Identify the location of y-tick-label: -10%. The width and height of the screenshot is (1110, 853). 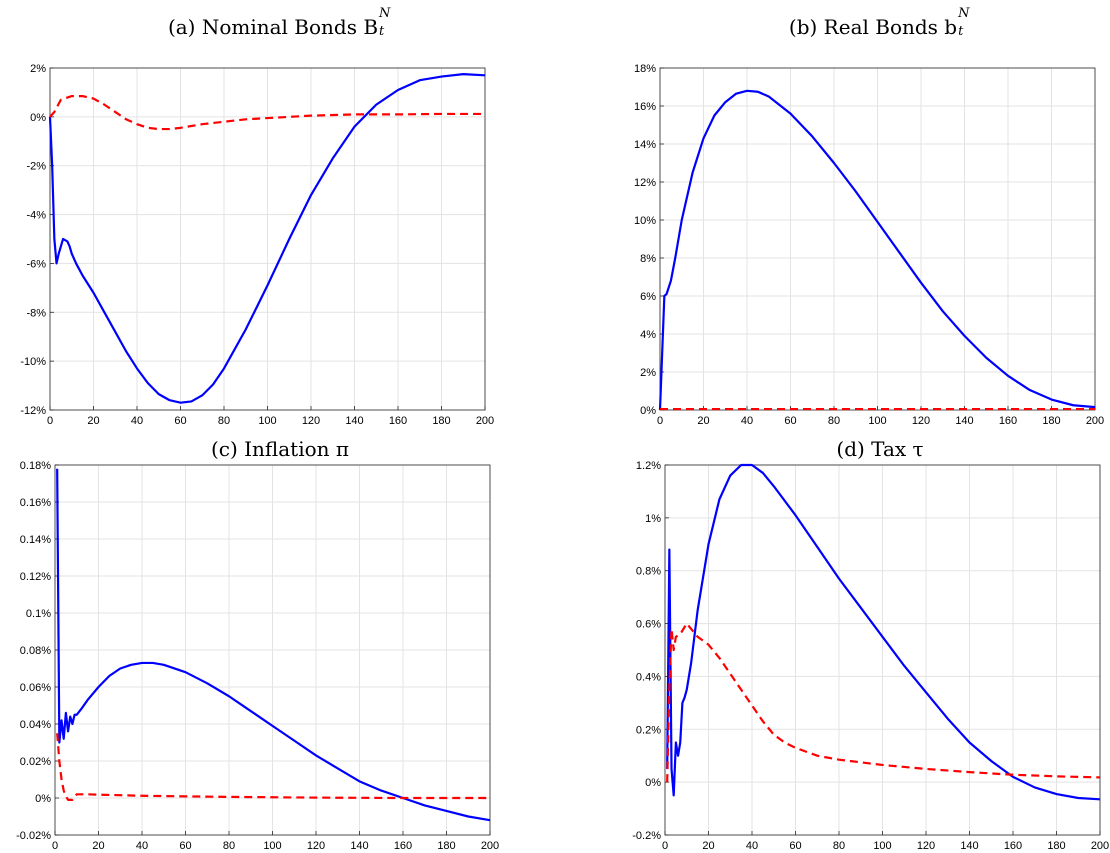
(33, 362).